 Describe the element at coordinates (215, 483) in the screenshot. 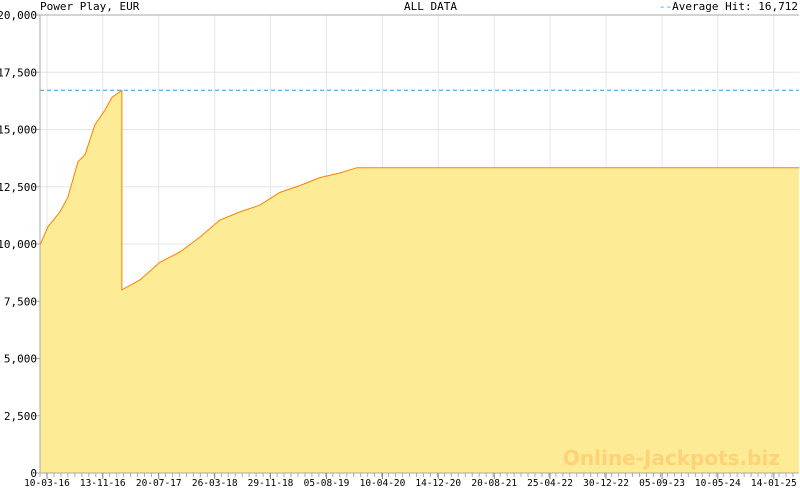

I see `x-tick-label: 26-03-18` at that location.